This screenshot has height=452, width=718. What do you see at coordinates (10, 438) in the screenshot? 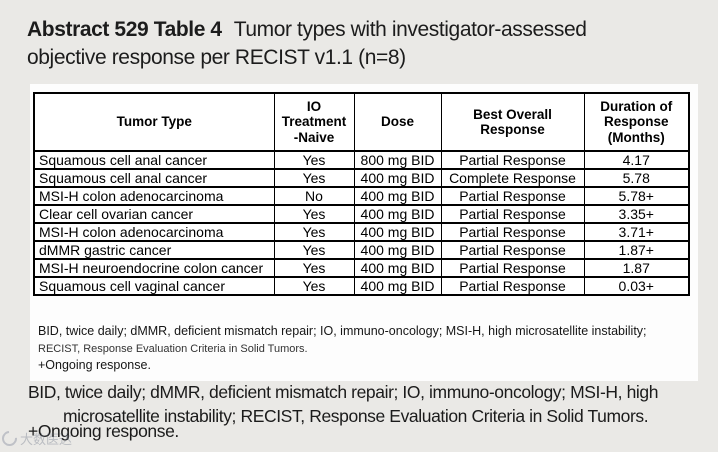
I see `watermark-logo-icon` at bounding box center [10, 438].